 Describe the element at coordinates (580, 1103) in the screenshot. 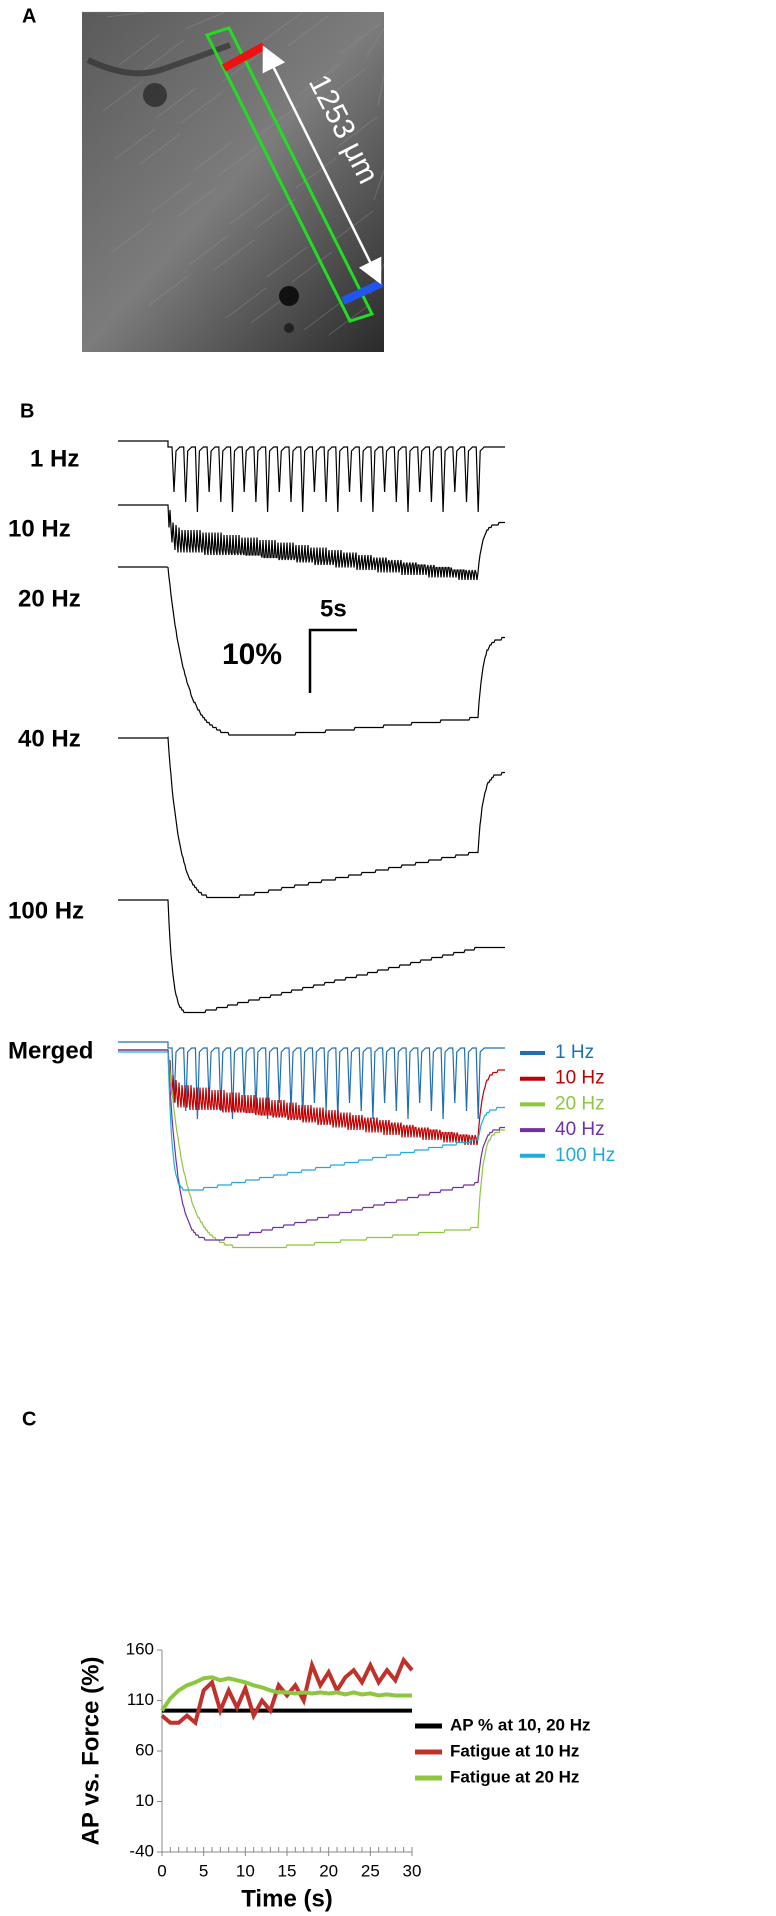

I see `legend-label: 20 Hz` at that location.